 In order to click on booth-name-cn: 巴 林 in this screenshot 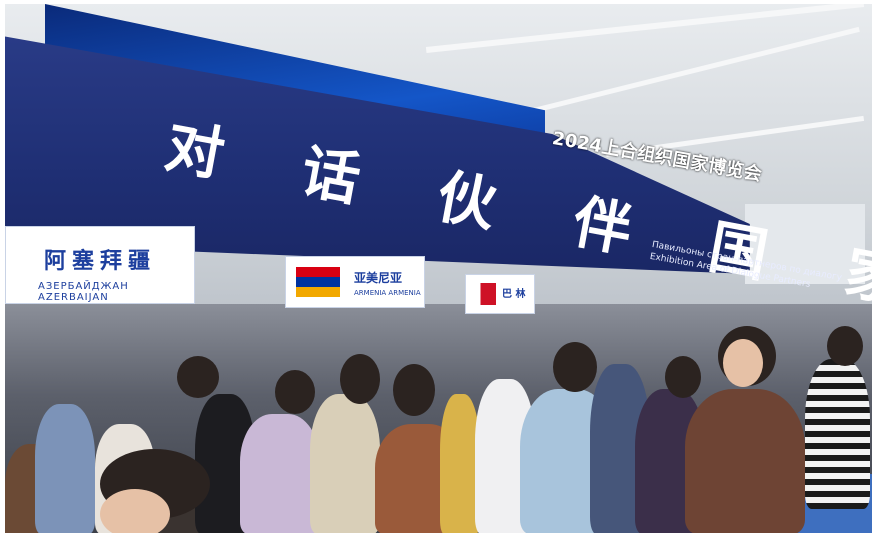, I will do `click(514, 294)`.